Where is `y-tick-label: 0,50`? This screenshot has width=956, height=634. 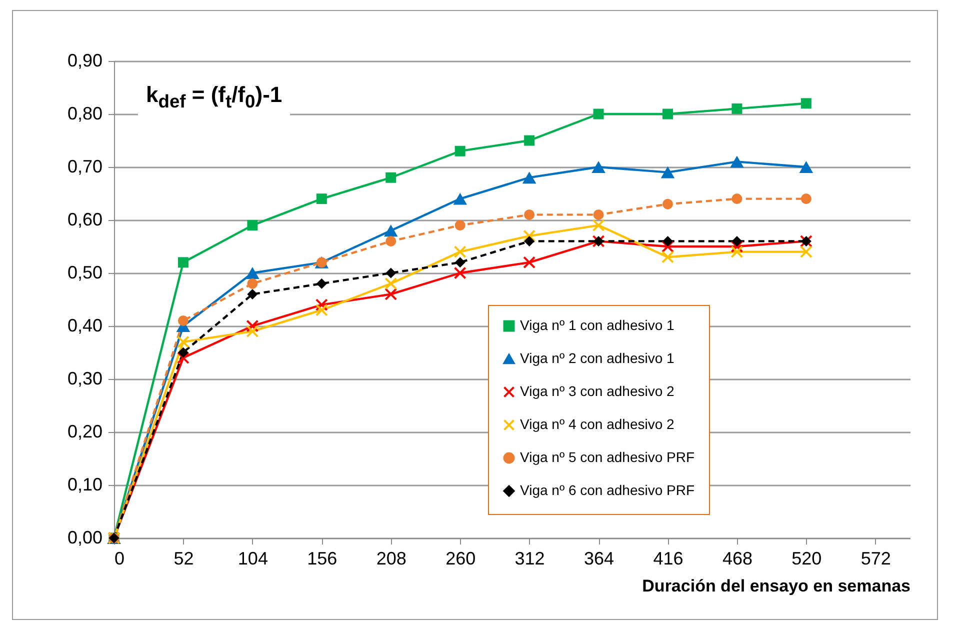
y-tick-label: 0,50 is located at coordinates (84, 272).